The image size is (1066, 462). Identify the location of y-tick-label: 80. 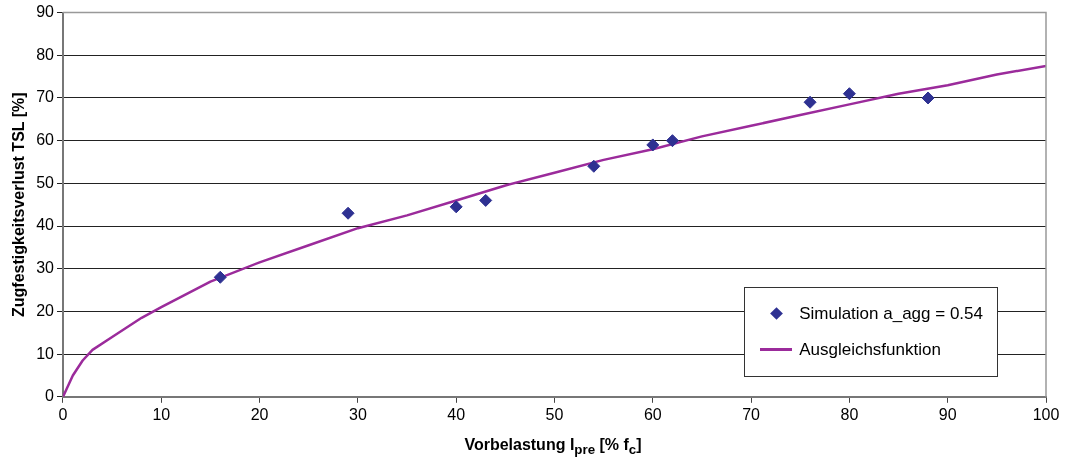
(45, 54).